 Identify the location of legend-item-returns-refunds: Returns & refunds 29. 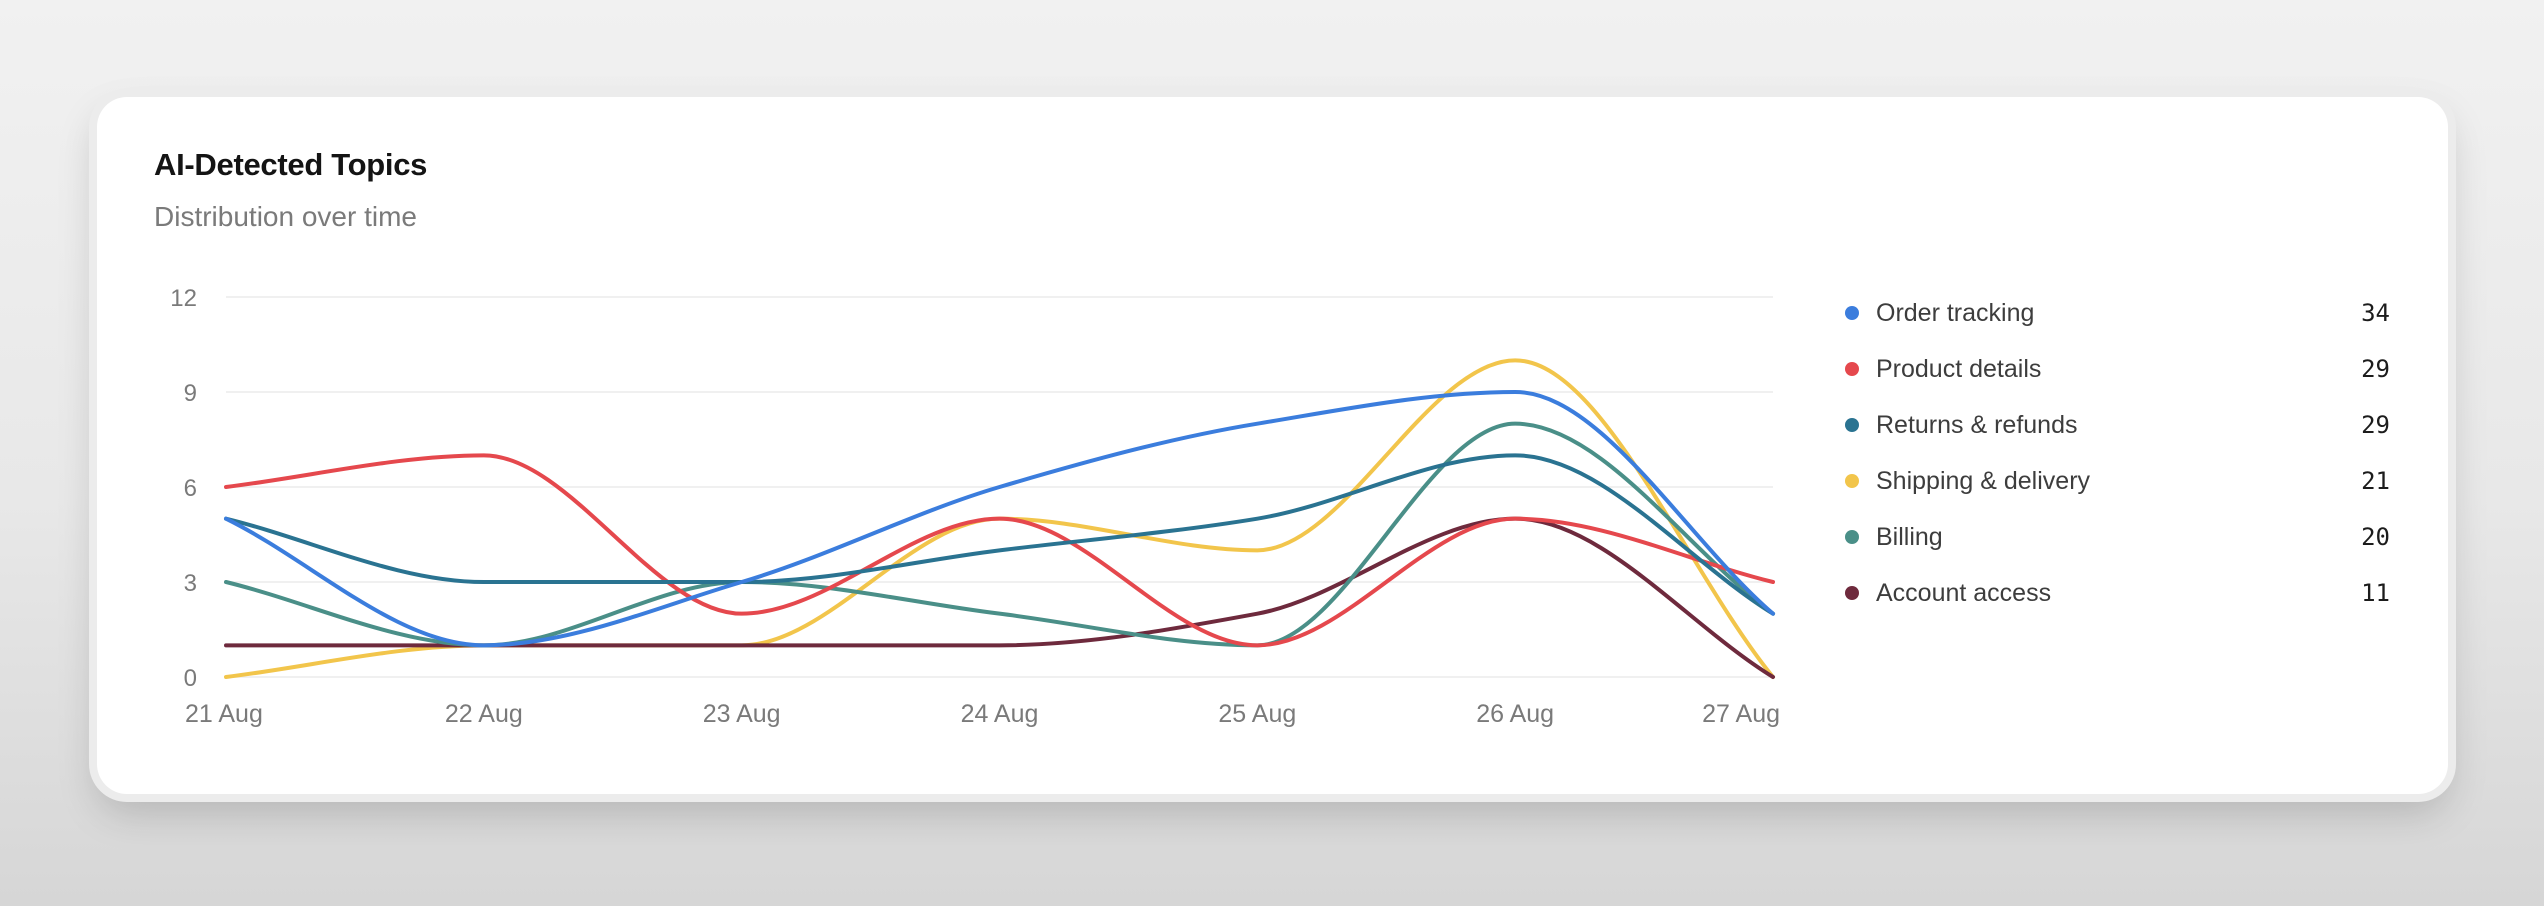
(2117, 425).